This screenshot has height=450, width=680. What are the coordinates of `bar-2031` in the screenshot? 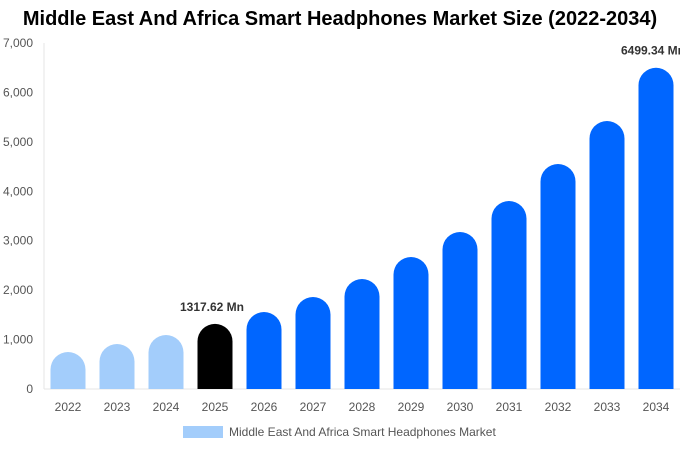 It's located at (509, 295).